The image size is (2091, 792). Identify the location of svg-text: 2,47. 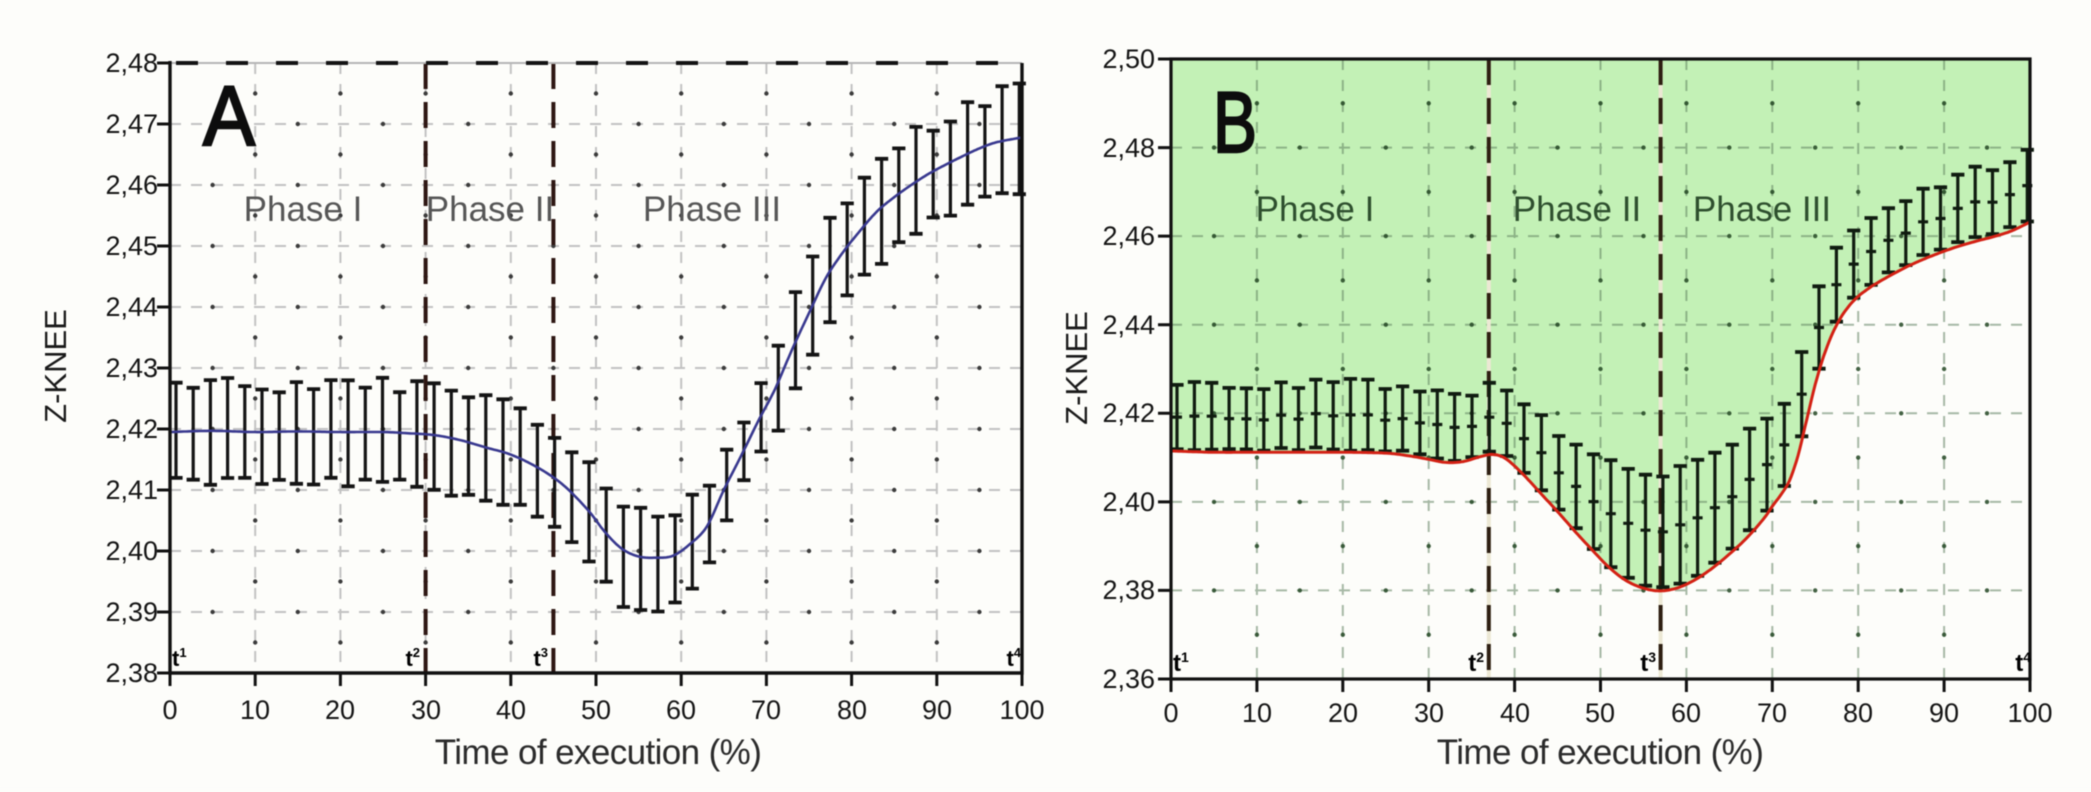
(131, 124).